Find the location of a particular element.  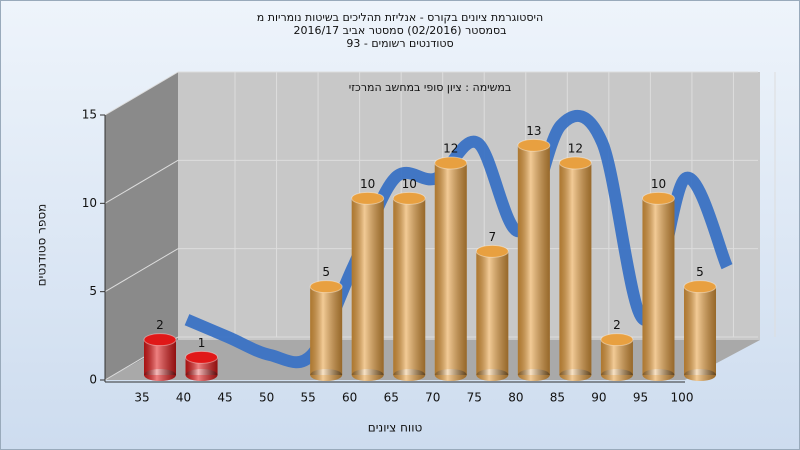

left-wall is located at coordinates (141, 226).